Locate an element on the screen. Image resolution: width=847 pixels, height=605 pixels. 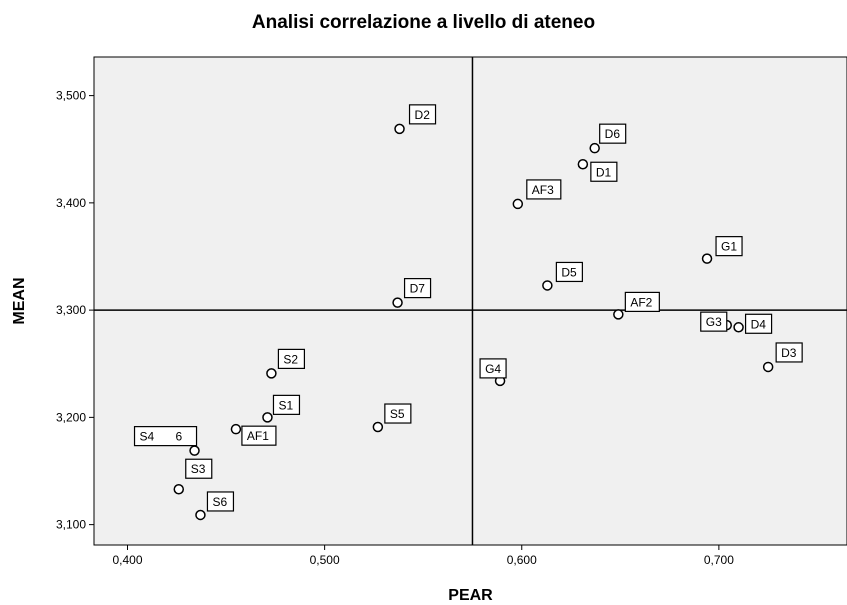
point-label: D3 is located at coordinates (789, 353).